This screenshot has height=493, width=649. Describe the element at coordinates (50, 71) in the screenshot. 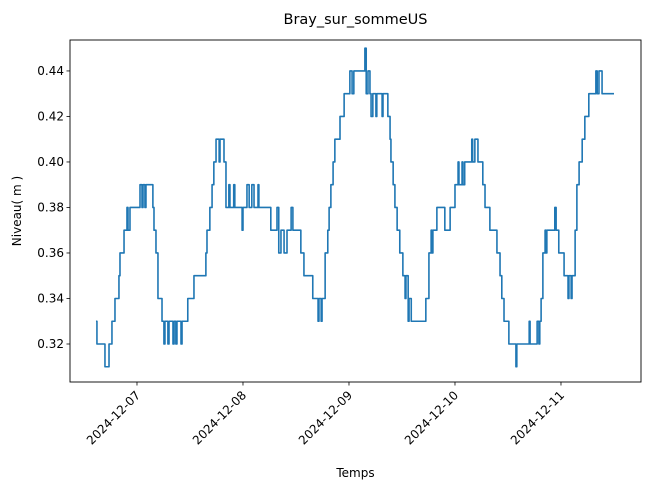

I see `y-tick-label: 0.44` at that location.